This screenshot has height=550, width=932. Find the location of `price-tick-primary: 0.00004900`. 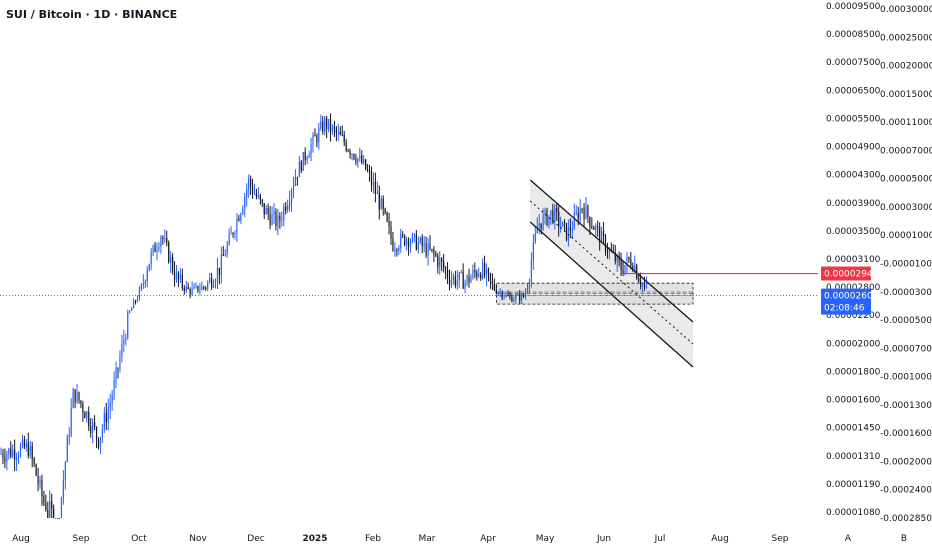

price-tick-primary: 0.00004900 is located at coordinates (853, 148).